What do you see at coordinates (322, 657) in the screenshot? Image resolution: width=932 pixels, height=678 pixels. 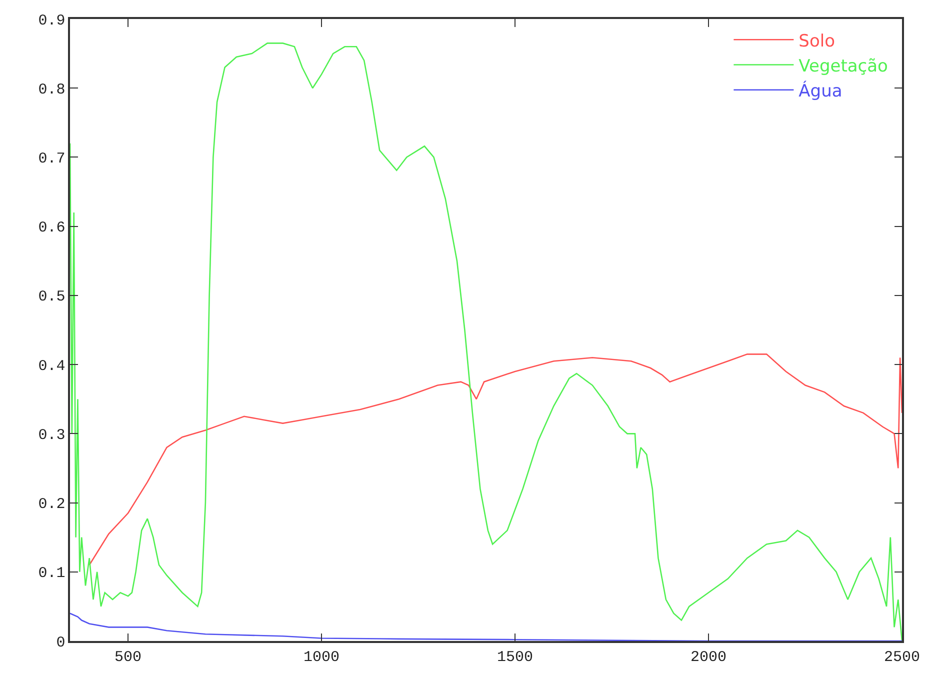 I see `x-tick-label: 1000` at bounding box center [322, 657].